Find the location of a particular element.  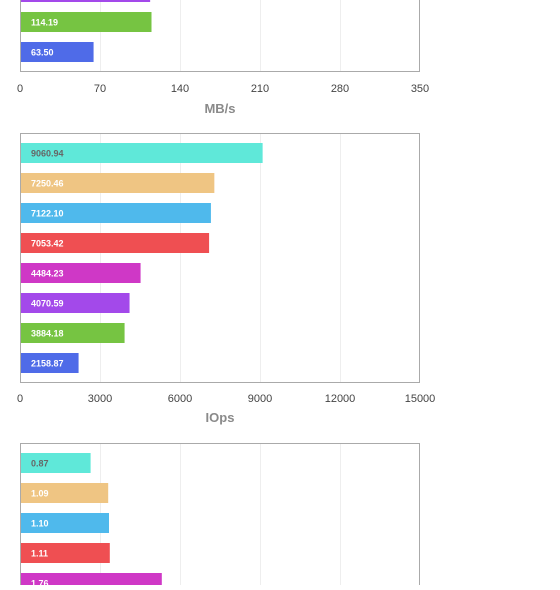

mbps-tick-label: 0 is located at coordinates (20, 89).